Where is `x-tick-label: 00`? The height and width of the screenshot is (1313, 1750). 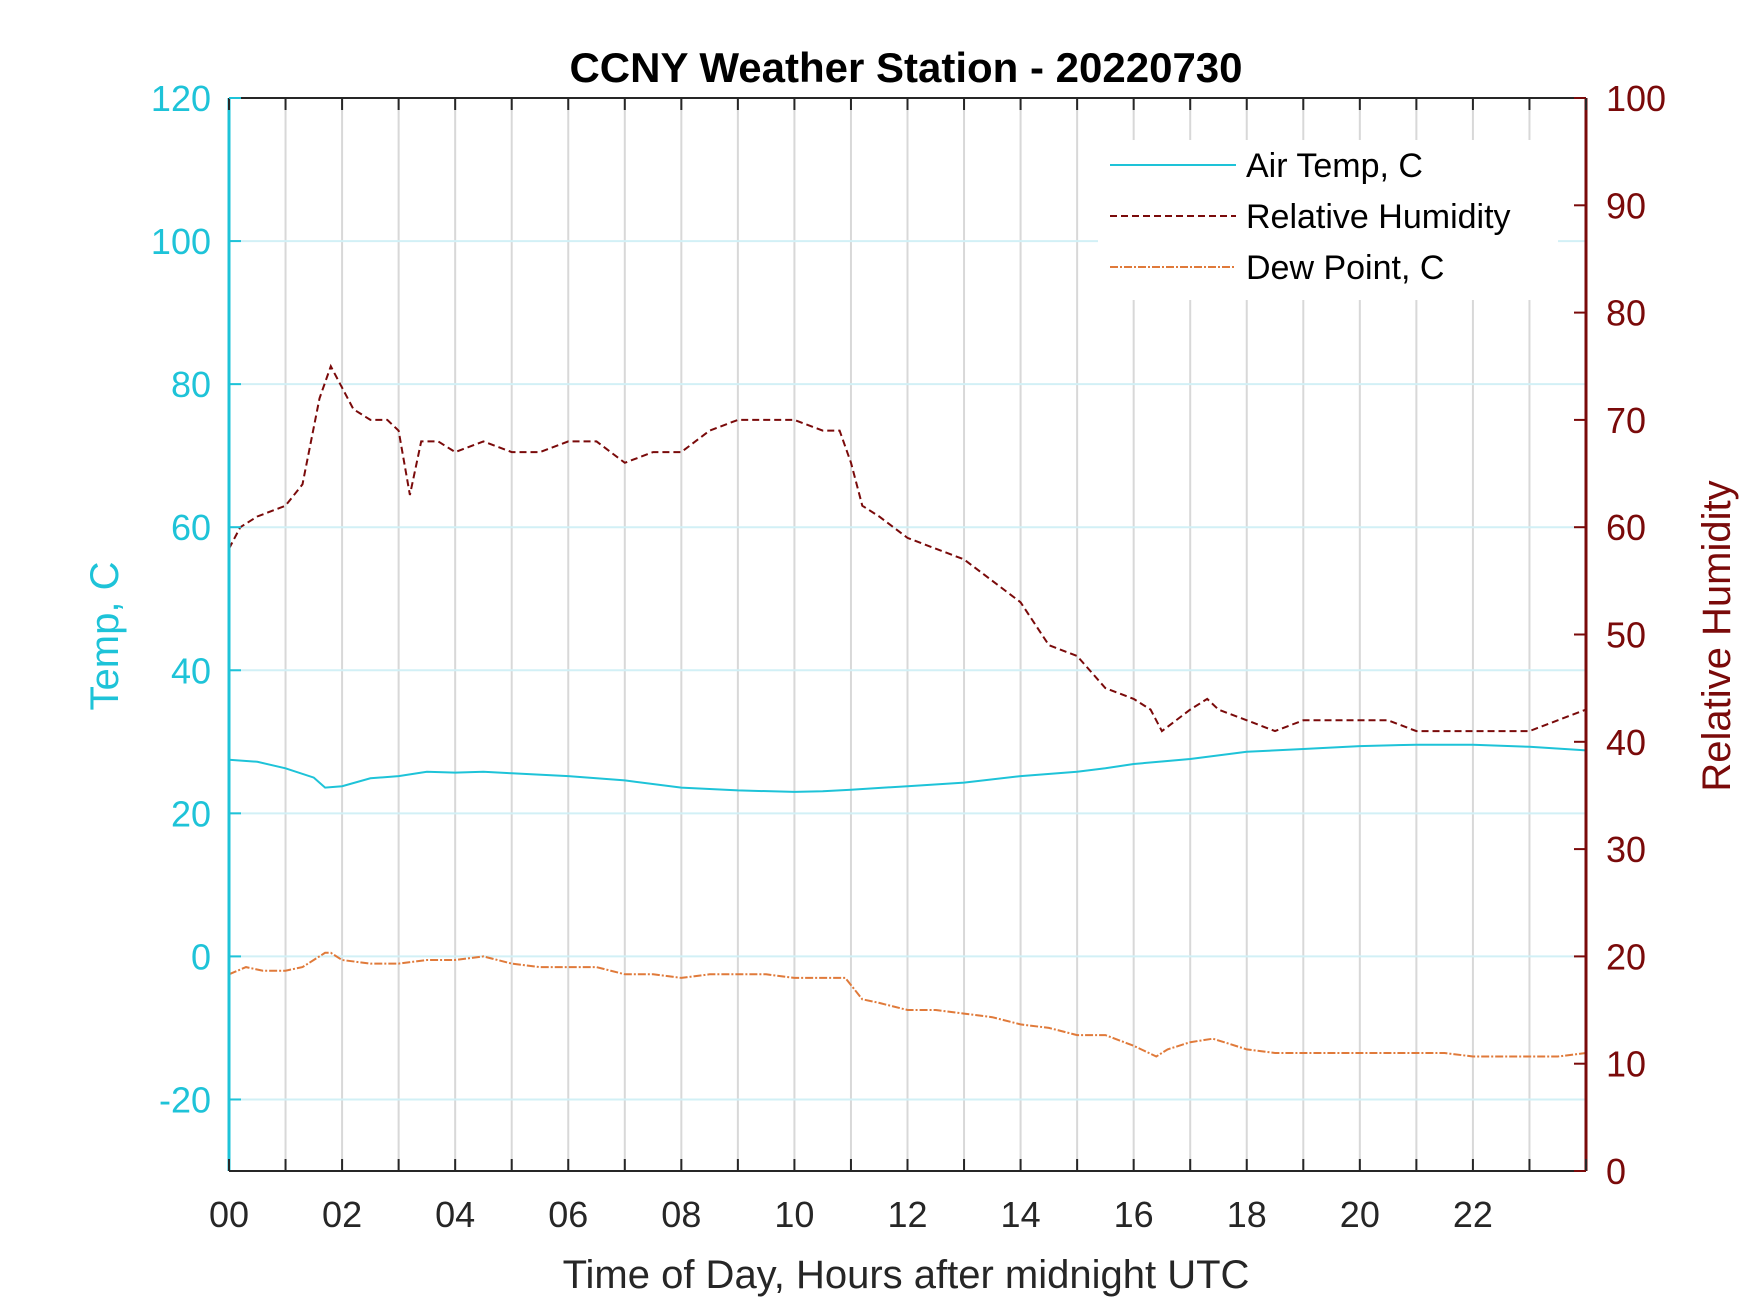
x-tick-label: 00 is located at coordinates (229, 1214).